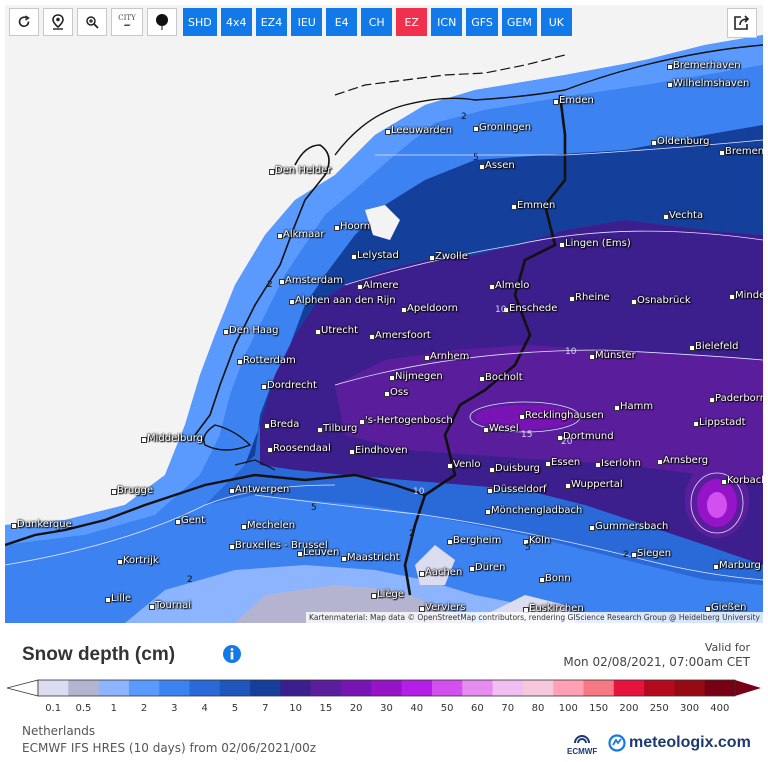 This screenshot has width=768, height=762. I want to click on city-label: Köln, so click(540, 540).